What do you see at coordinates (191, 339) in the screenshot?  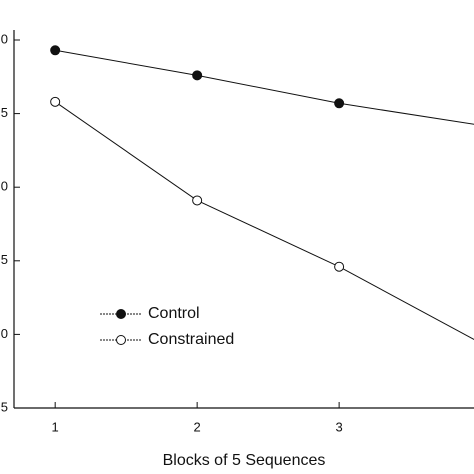 I see `legend-label: Constrained` at bounding box center [191, 339].